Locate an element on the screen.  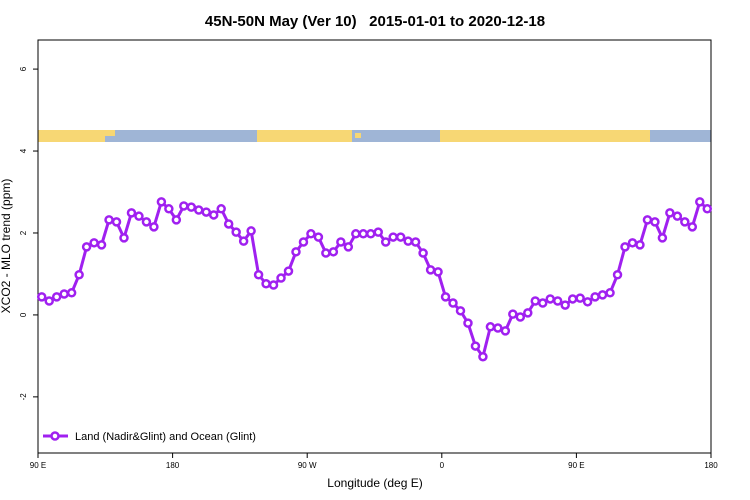
y-tick-label: 4 is located at coordinates (23, 150).